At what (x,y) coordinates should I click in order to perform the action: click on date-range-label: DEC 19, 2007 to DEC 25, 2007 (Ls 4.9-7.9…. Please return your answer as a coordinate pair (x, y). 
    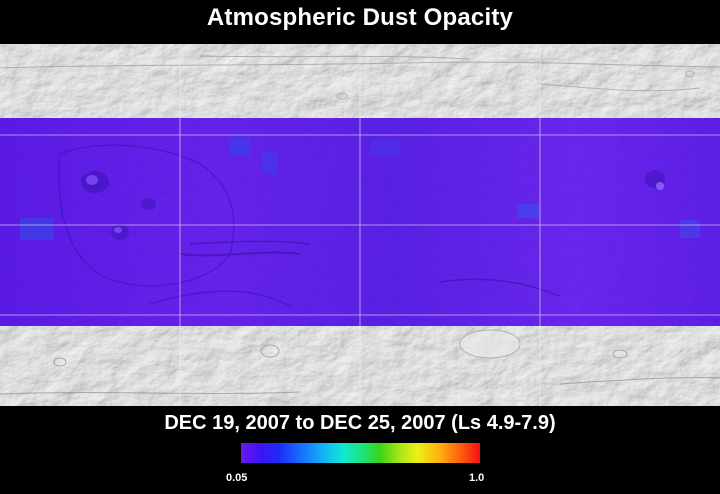
    Looking at the image, I should click on (360, 423).